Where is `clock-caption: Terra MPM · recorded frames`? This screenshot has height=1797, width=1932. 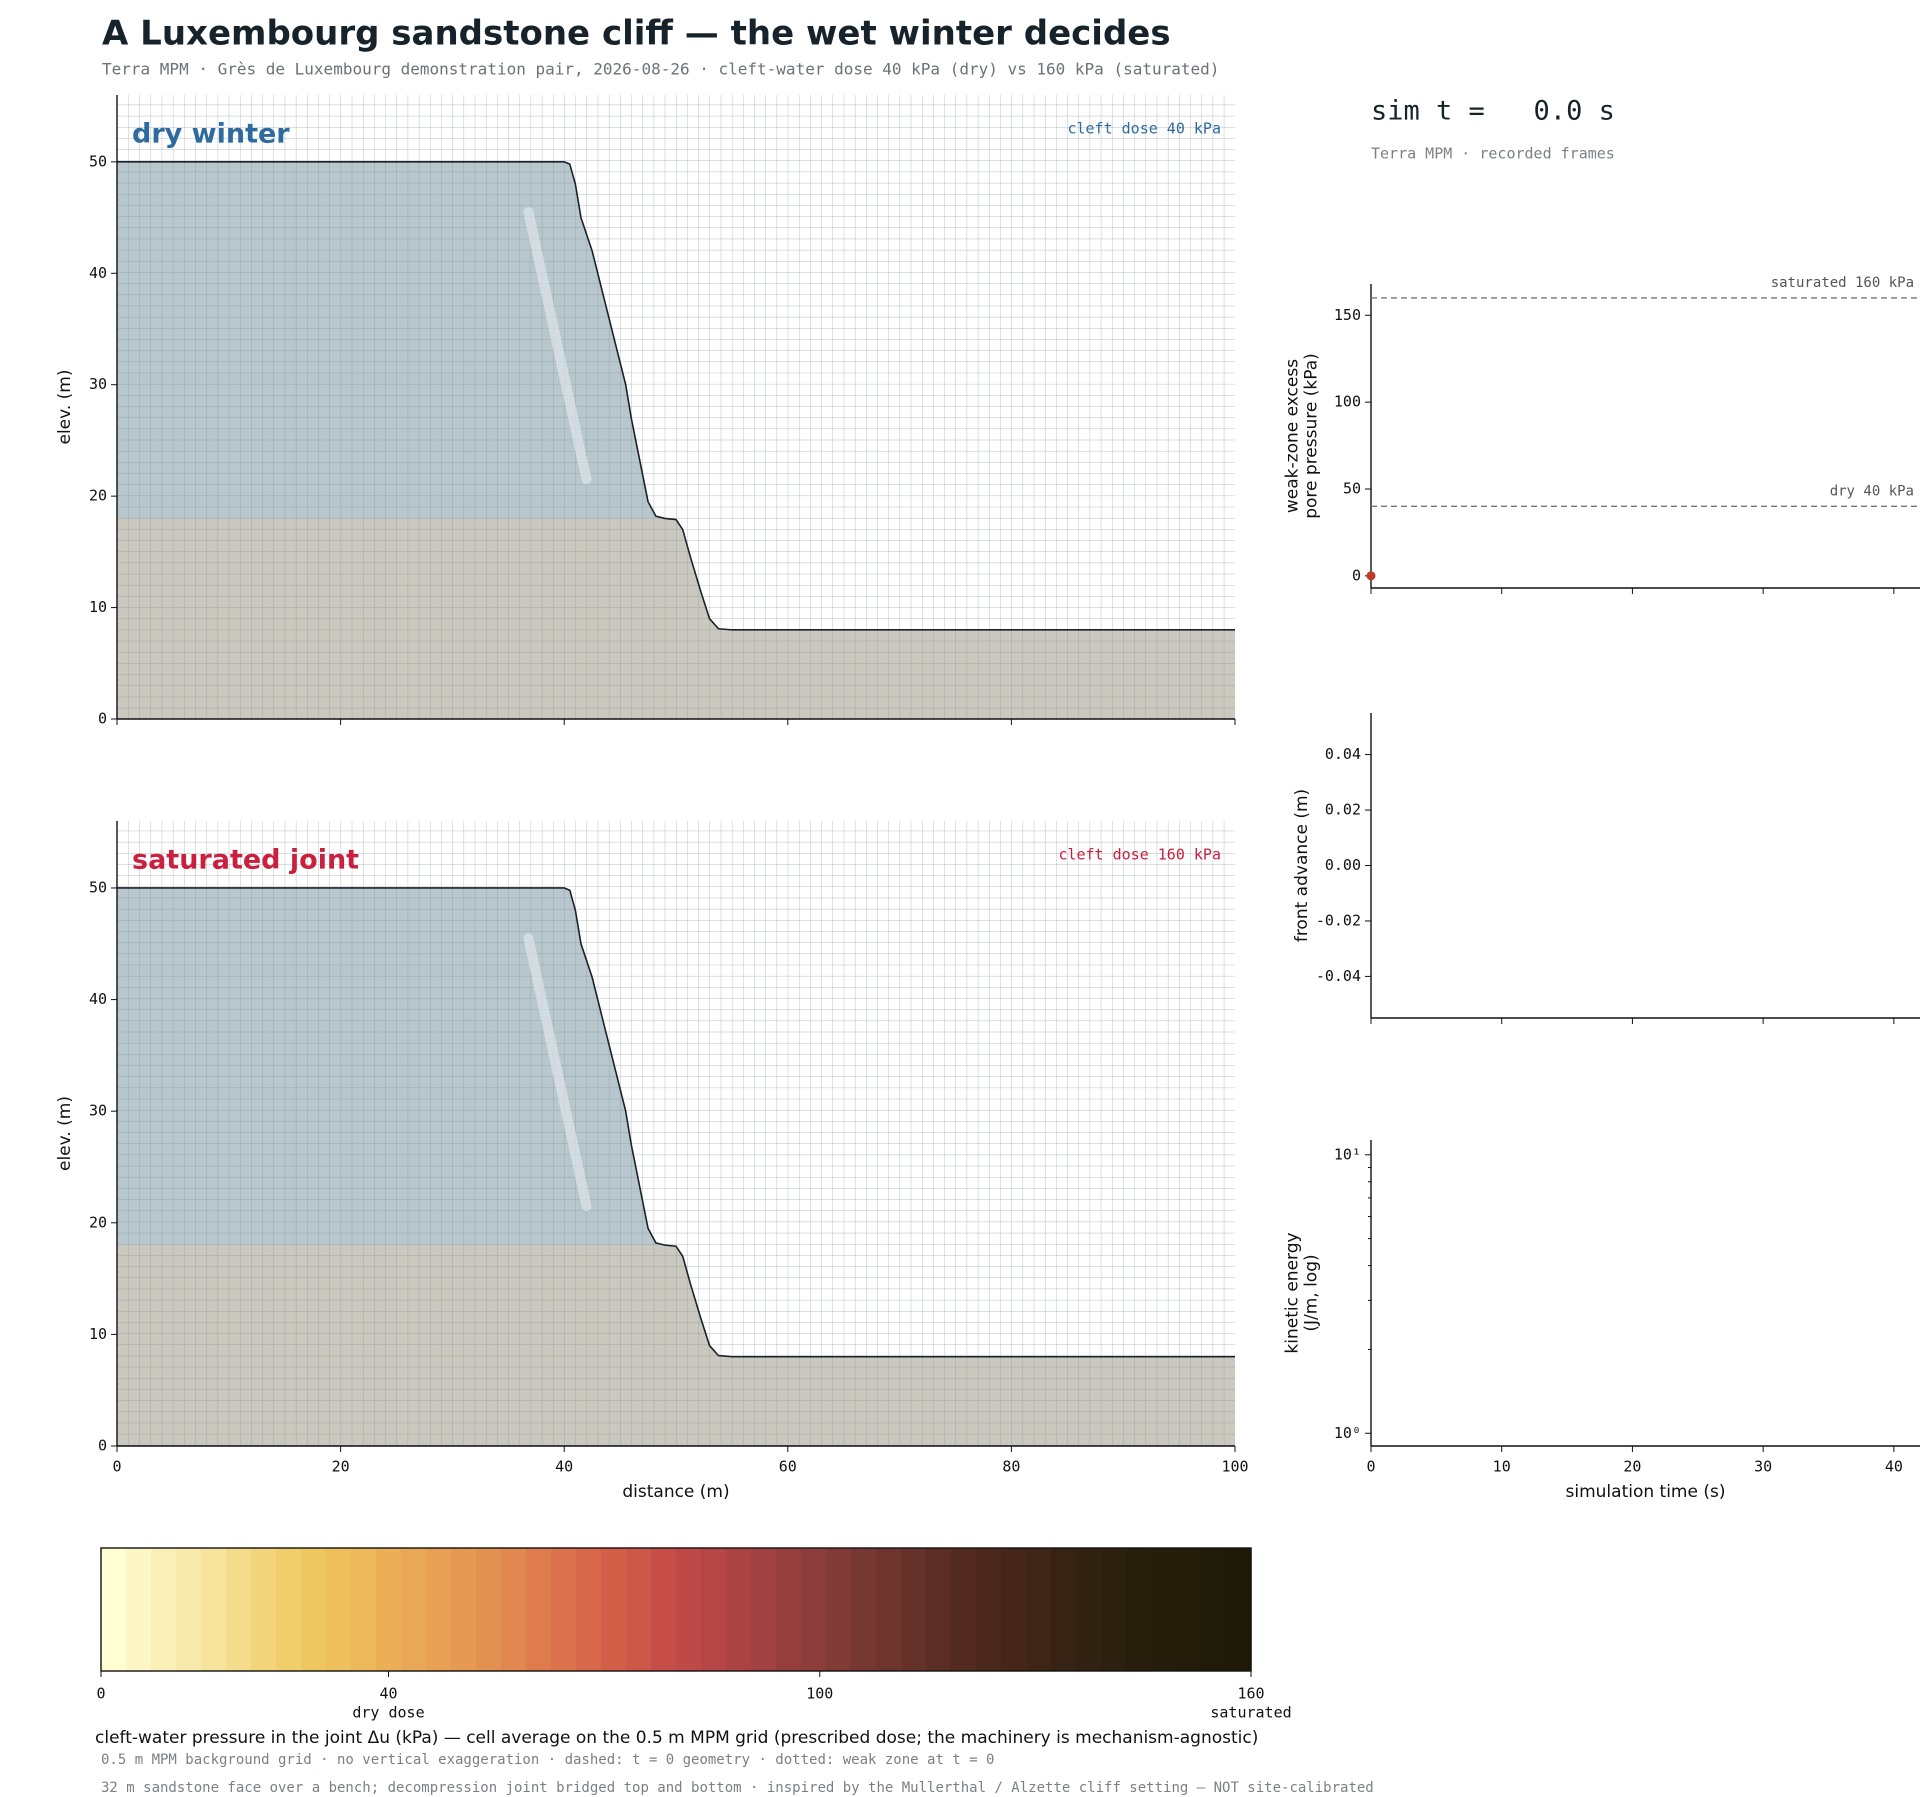
clock-caption: Terra MPM · recorded frames is located at coordinates (1493, 154).